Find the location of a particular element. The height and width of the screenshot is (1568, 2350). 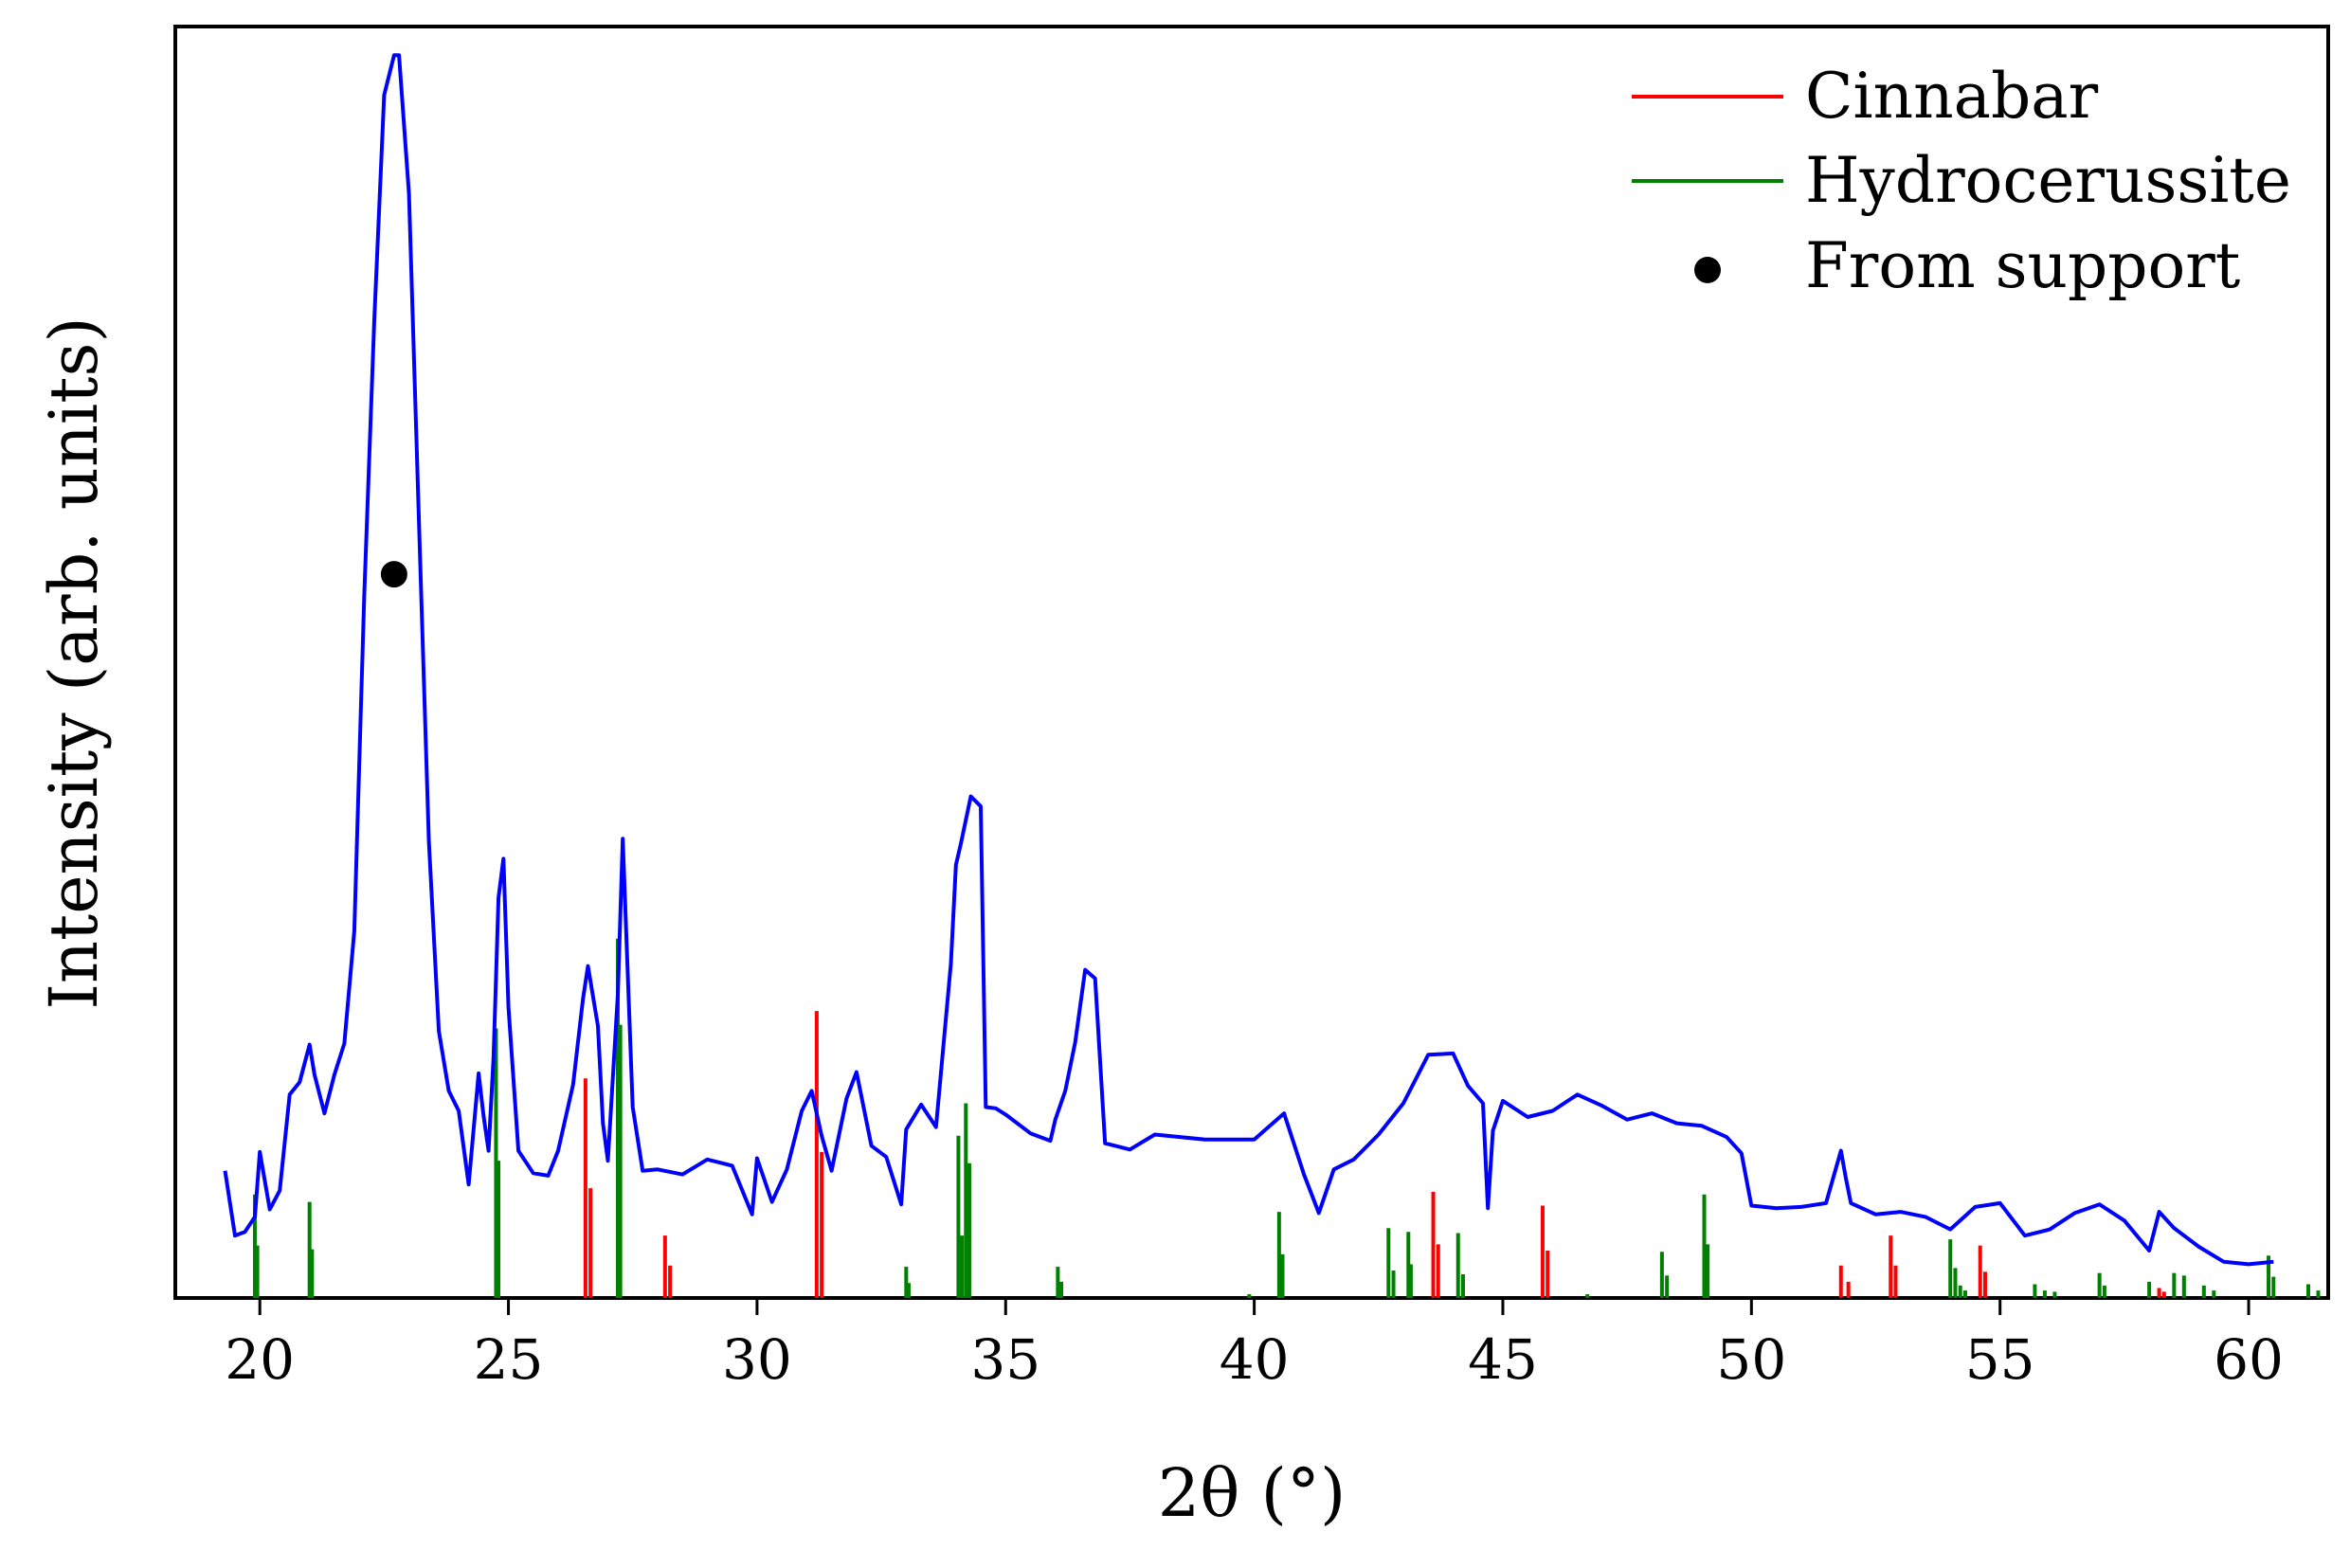

x-tick-label: 25 is located at coordinates (509, 1359).